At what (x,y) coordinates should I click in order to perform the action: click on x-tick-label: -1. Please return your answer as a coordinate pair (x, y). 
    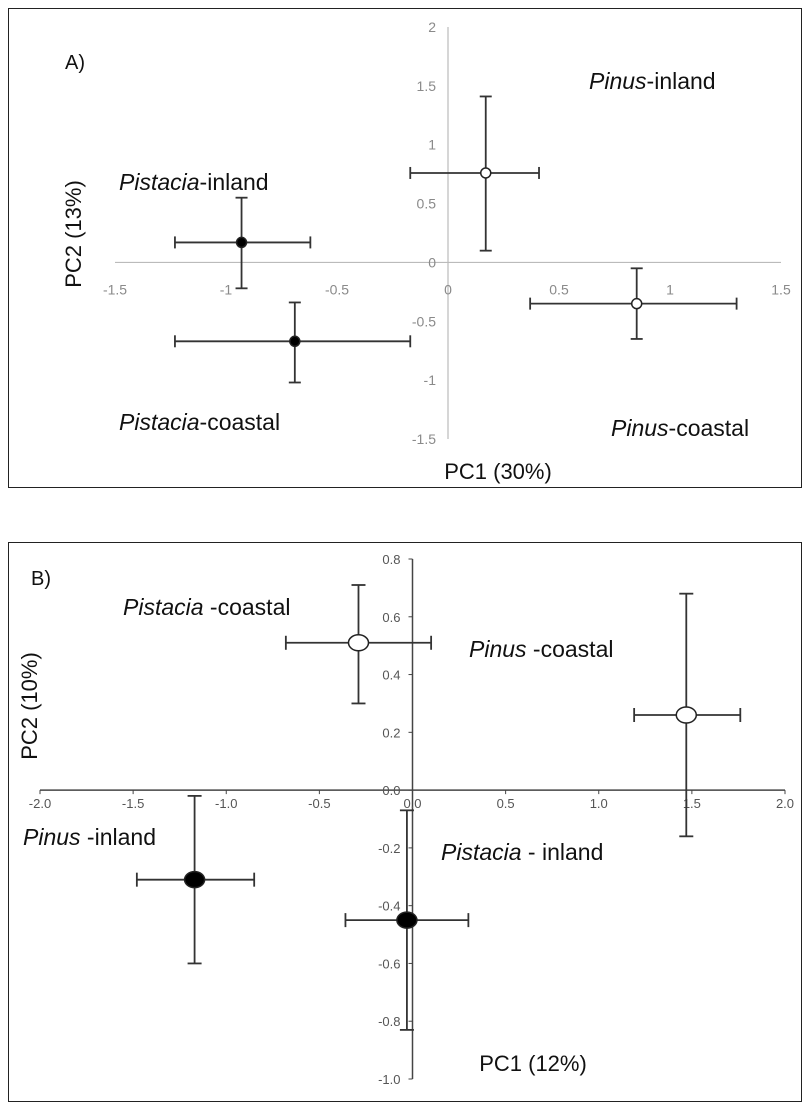
    Looking at the image, I should click on (226, 289).